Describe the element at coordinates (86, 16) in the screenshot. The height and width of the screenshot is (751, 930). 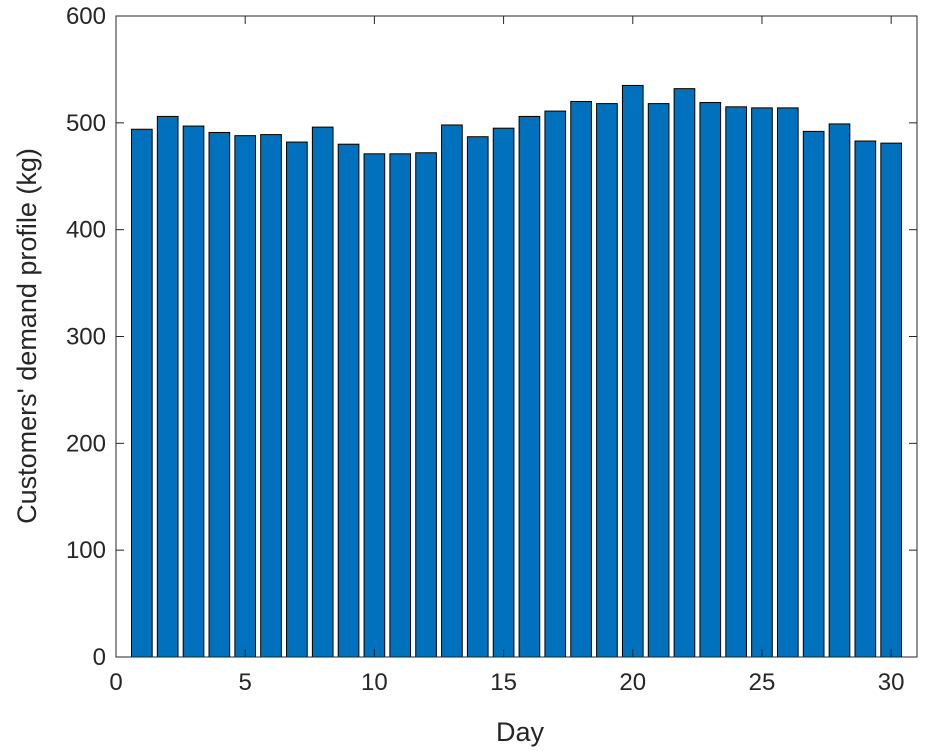
I see `y-tick-label-600: 600` at that location.